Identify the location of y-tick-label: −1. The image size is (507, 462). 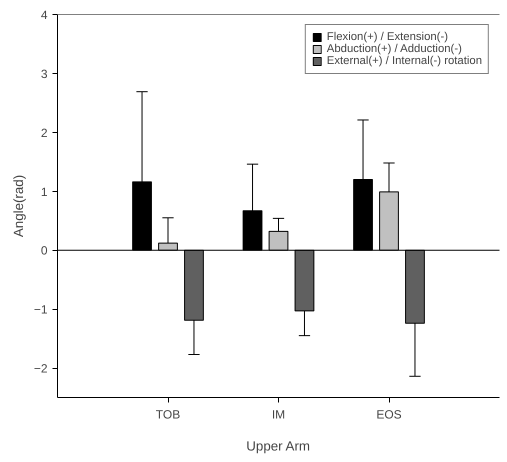
(41, 309).